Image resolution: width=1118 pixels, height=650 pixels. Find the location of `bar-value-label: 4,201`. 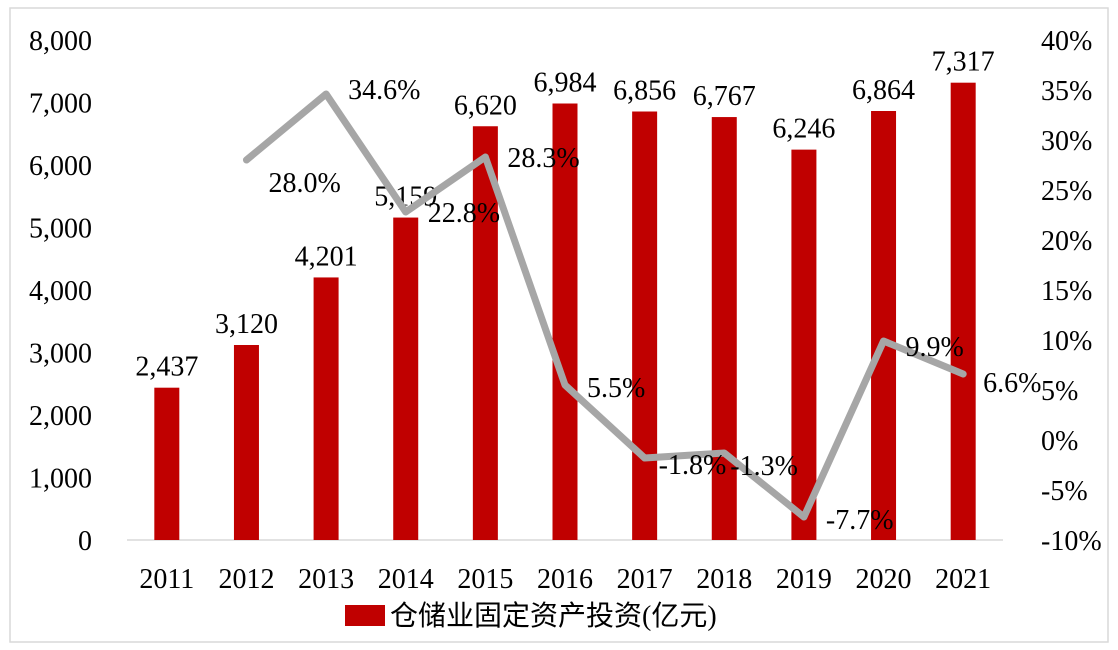

bar-value-label: 4,201 is located at coordinates (326, 256).